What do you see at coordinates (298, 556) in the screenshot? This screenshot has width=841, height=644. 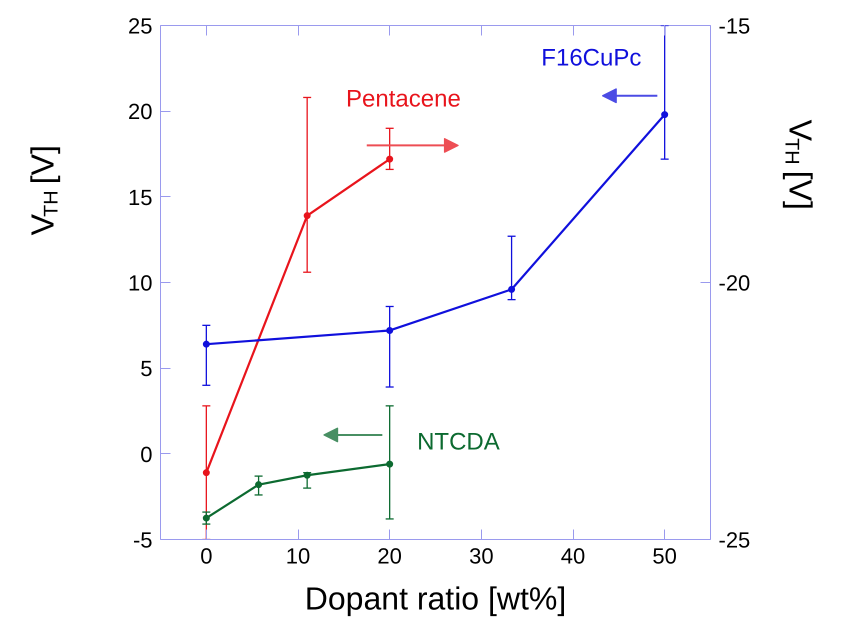 I see `x-tick-label: 10` at bounding box center [298, 556].